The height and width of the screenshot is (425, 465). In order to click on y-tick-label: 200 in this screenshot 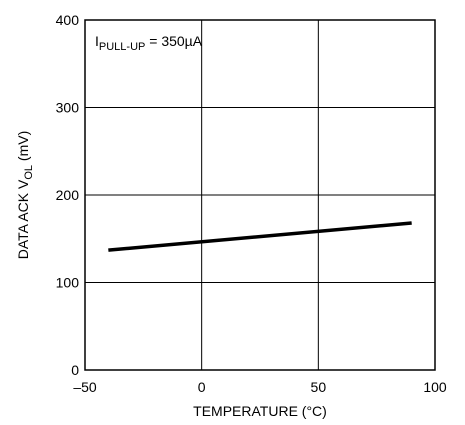, I will do `click(68, 195)`.